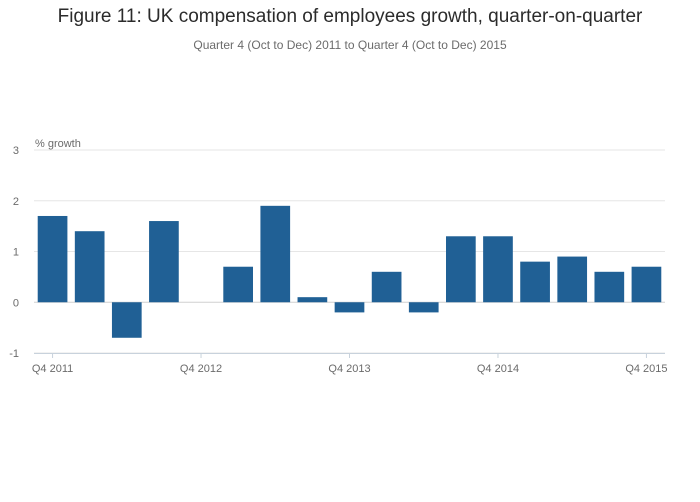 The width and height of the screenshot is (700, 502). Describe the element at coordinates (498, 369) in the screenshot. I see `x-tick-label: Q4 2014` at that location.